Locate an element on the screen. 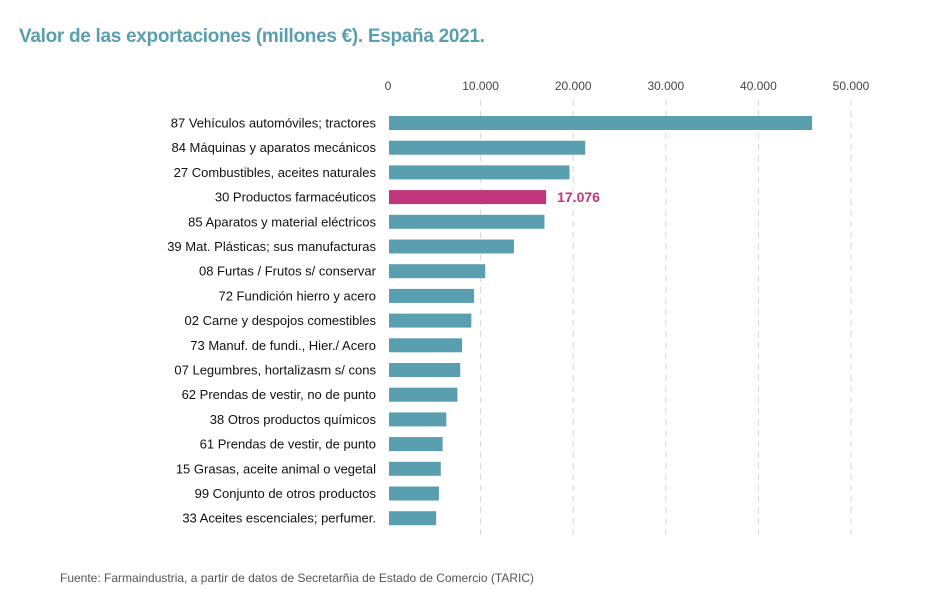 This screenshot has width=947, height=610. category-label: 87 Vehículos automóviles; tractores is located at coordinates (274, 123).